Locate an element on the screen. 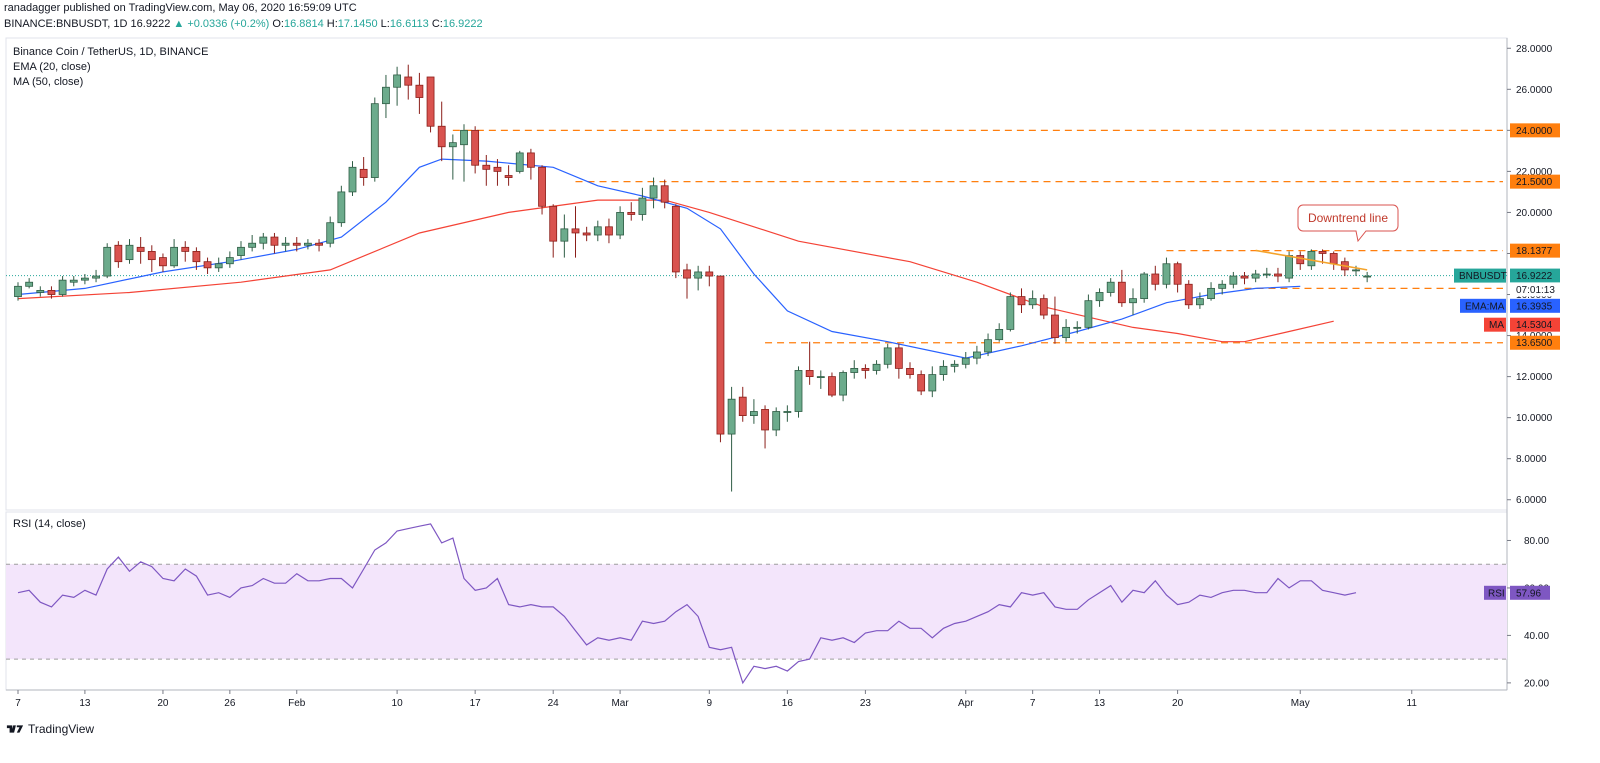 The image size is (1600, 763). time-tick-label: Mar is located at coordinates (620, 703).